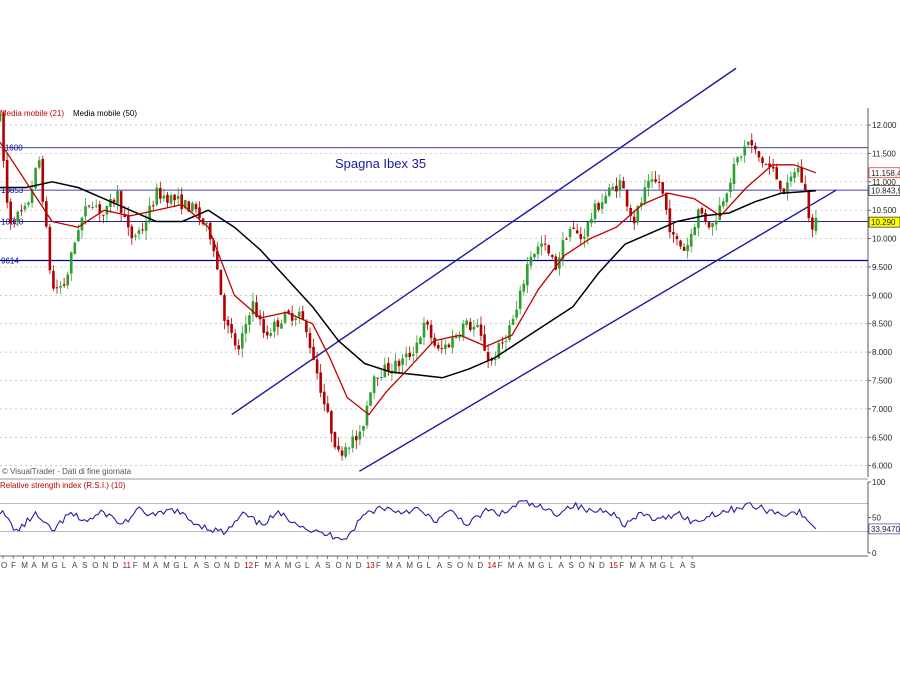  What do you see at coordinates (882, 324) in the screenshot?
I see `y-tick-label: 8.500` at bounding box center [882, 324].